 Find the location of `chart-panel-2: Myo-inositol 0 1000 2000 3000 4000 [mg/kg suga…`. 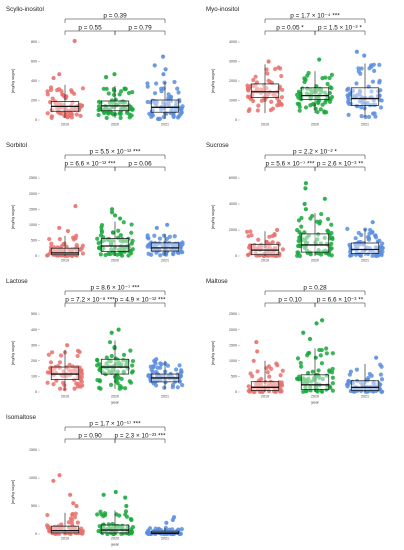

chart-panel-2: Myo-inositol 0 1000 2000 3000 4000 [mg/kg suga… is located at coordinates (295, 66).